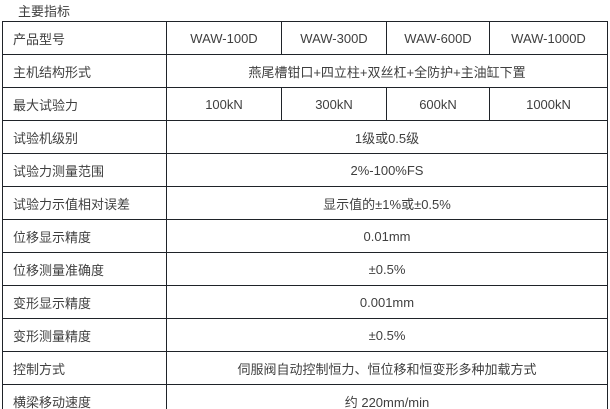  I want to click on spec-value: 伺服阀自动控制恒力、恒位移和恒变形多种加载方式, so click(387, 368).